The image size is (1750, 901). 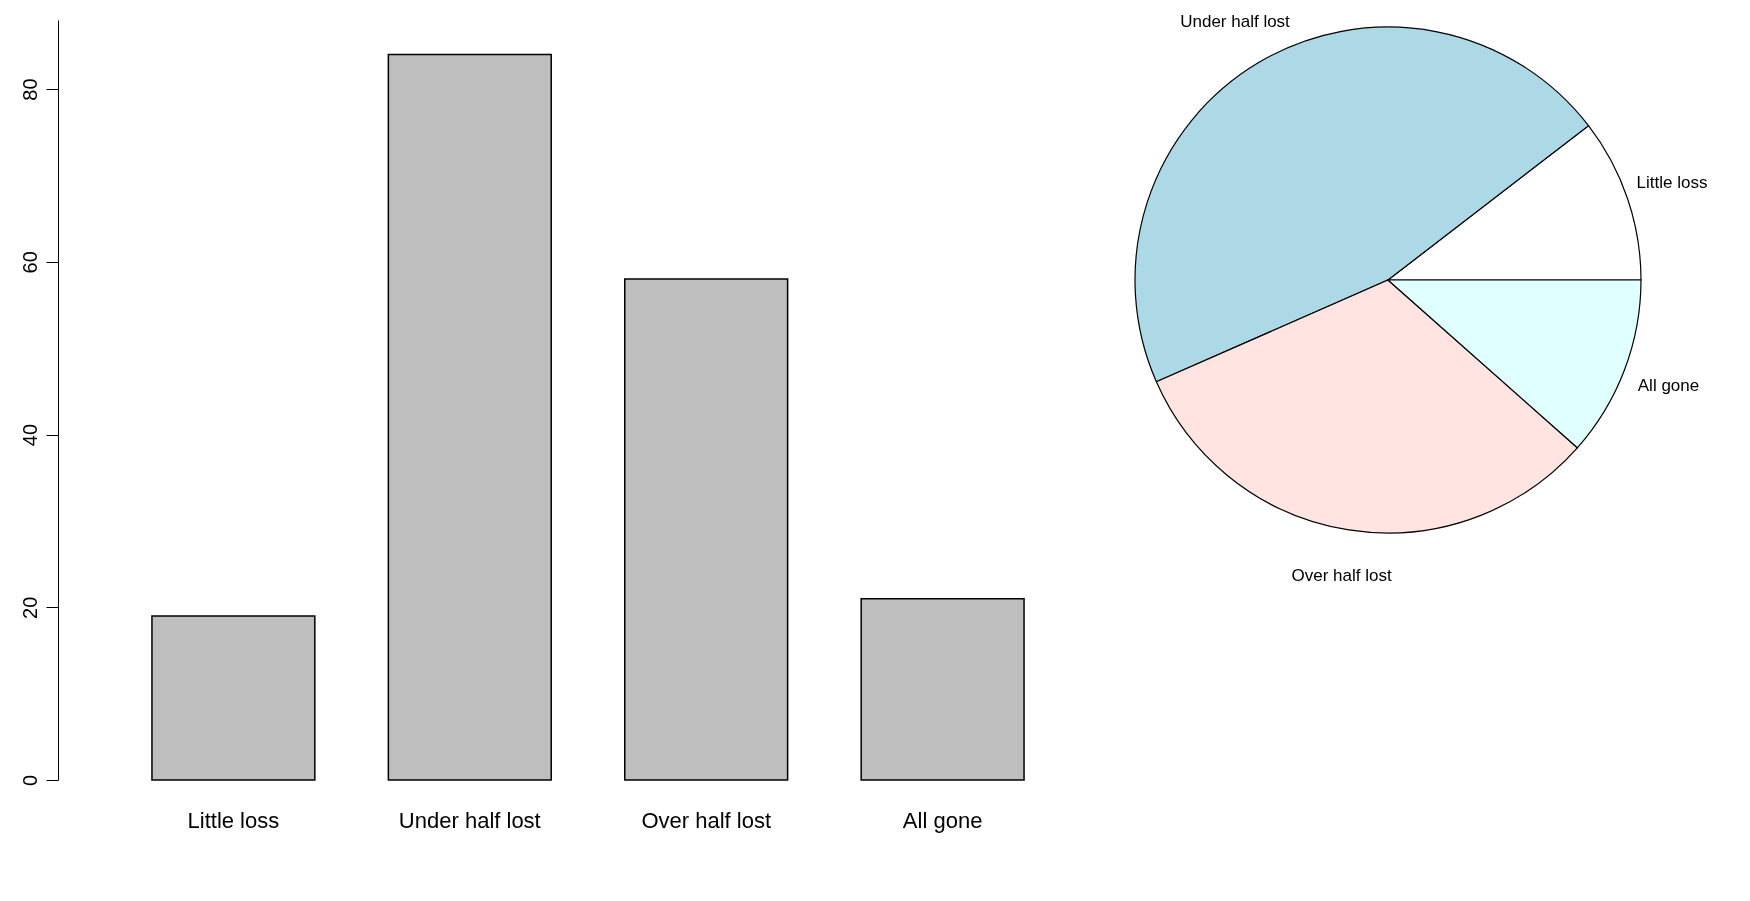 What do you see at coordinates (29, 607) in the screenshot?
I see `y-tick-label: 20` at bounding box center [29, 607].